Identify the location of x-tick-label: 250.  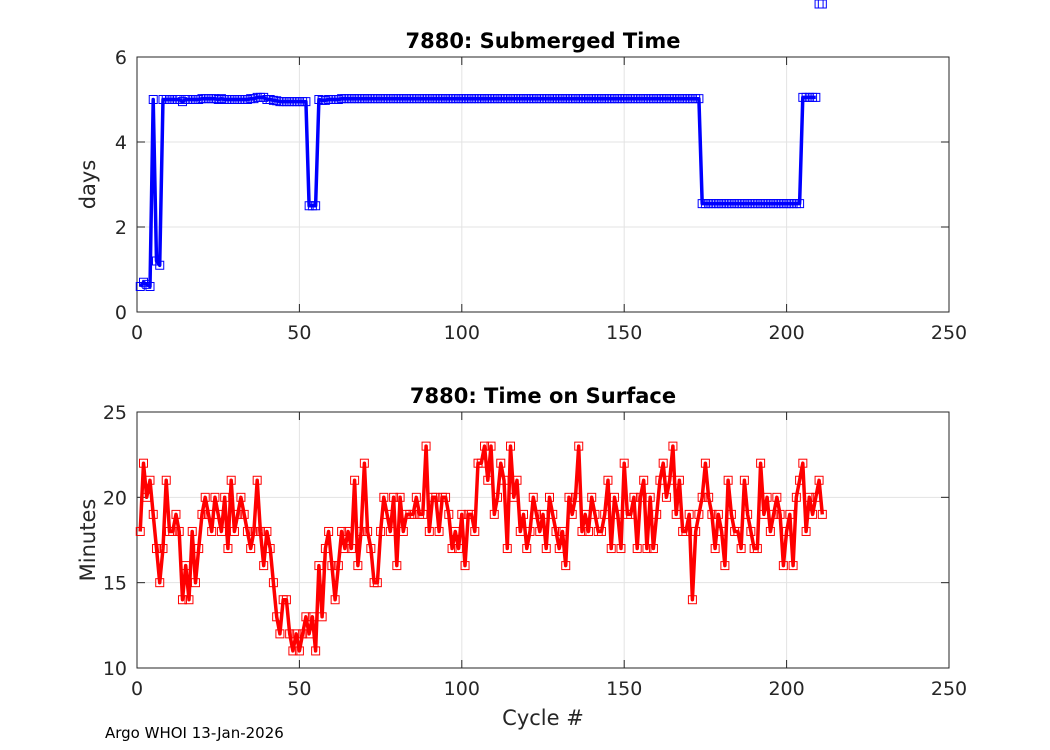
(949, 333).